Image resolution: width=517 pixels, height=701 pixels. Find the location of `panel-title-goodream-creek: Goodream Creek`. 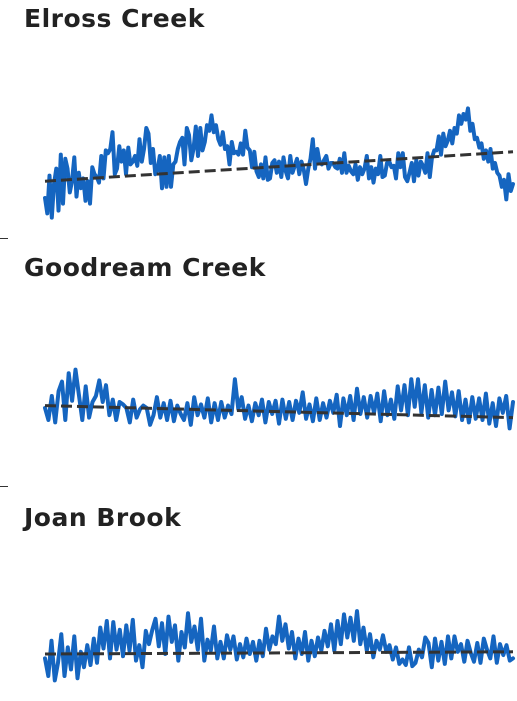

panel-title-goodream-creek: Goodream Creek is located at coordinates (145, 267).